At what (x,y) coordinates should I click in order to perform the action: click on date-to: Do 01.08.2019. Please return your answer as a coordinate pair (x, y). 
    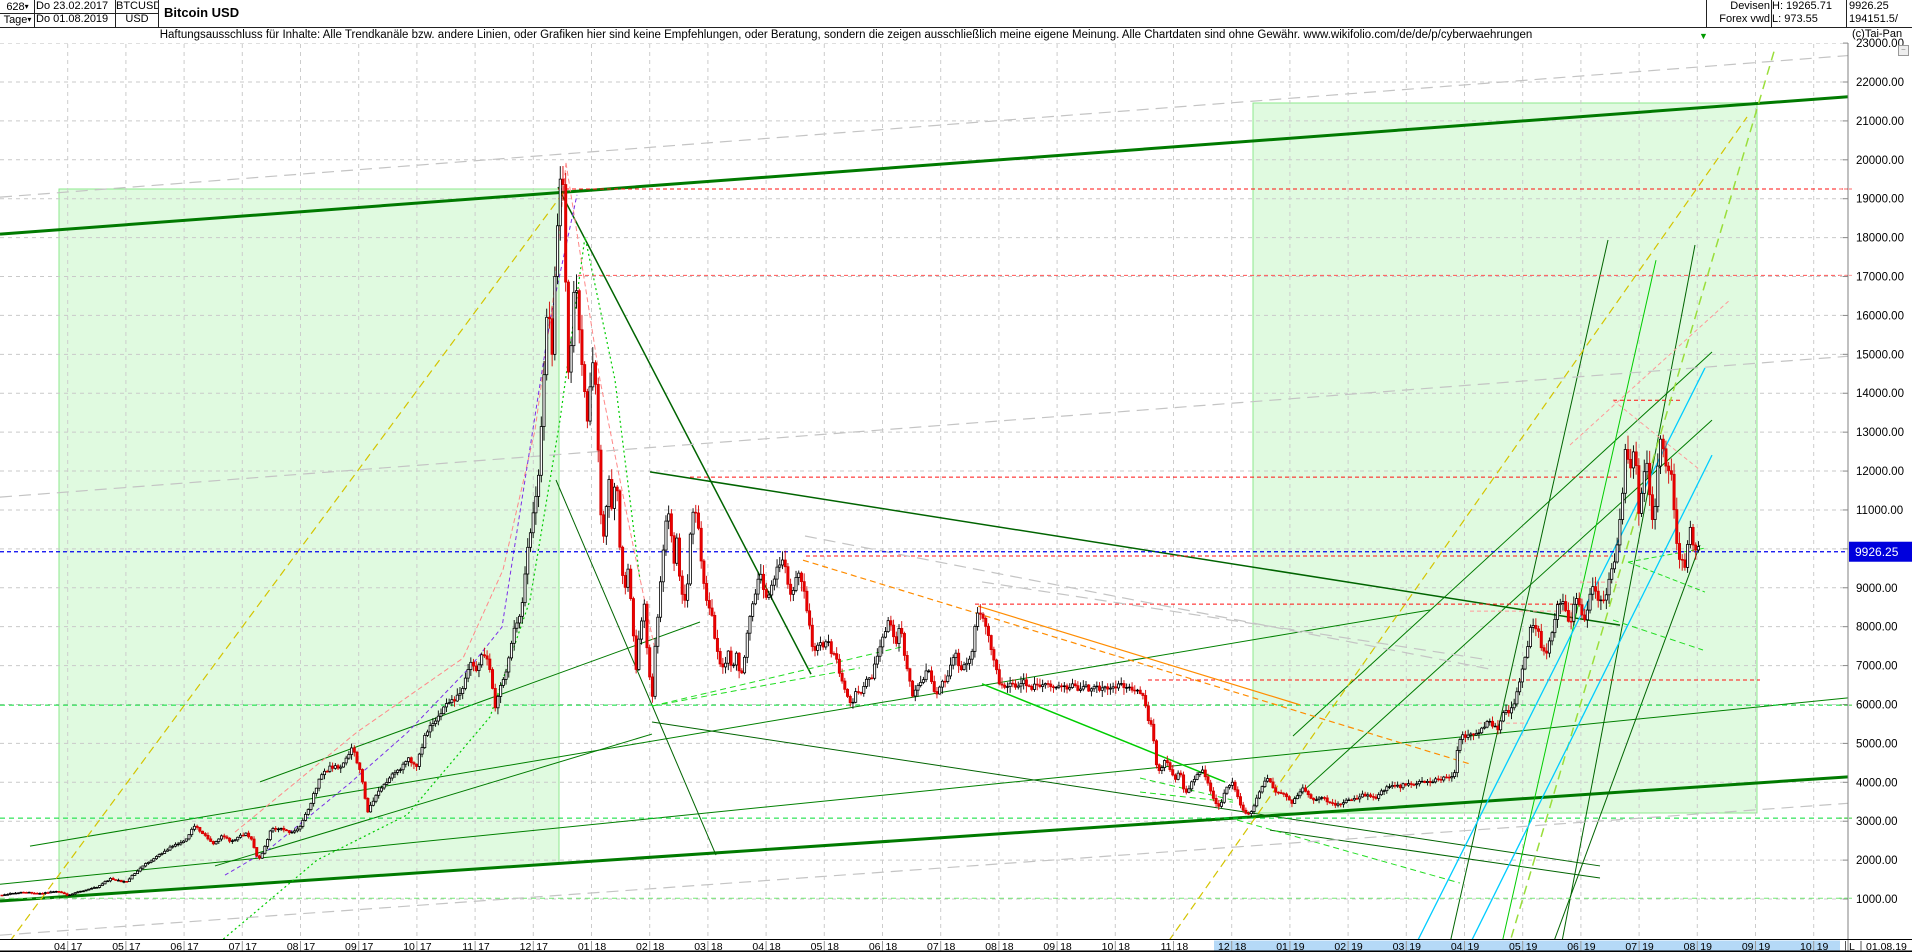
    Looking at the image, I should click on (72, 19).